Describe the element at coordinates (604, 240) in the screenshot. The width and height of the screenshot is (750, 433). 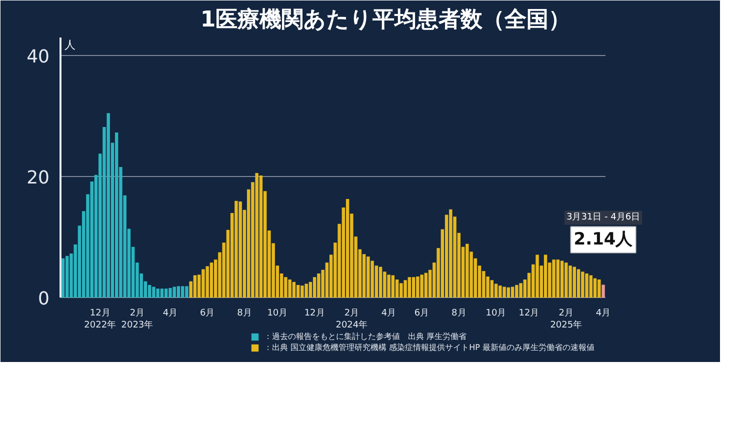
I see `data-label: 2.14人` at that location.